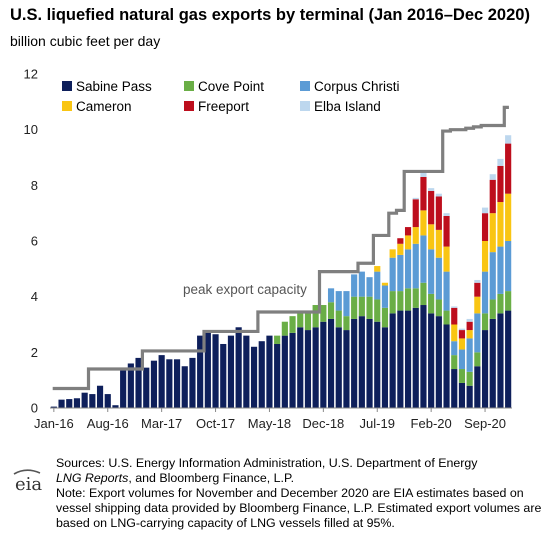  What do you see at coordinates (92, 478) in the screenshot?
I see `sources-publication: LNG Reports` at bounding box center [92, 478].